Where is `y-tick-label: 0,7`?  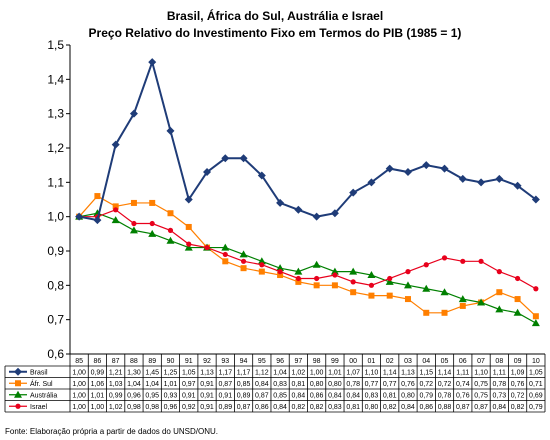
y-tick-label: 0,7 is located at coordinates (55, 320).